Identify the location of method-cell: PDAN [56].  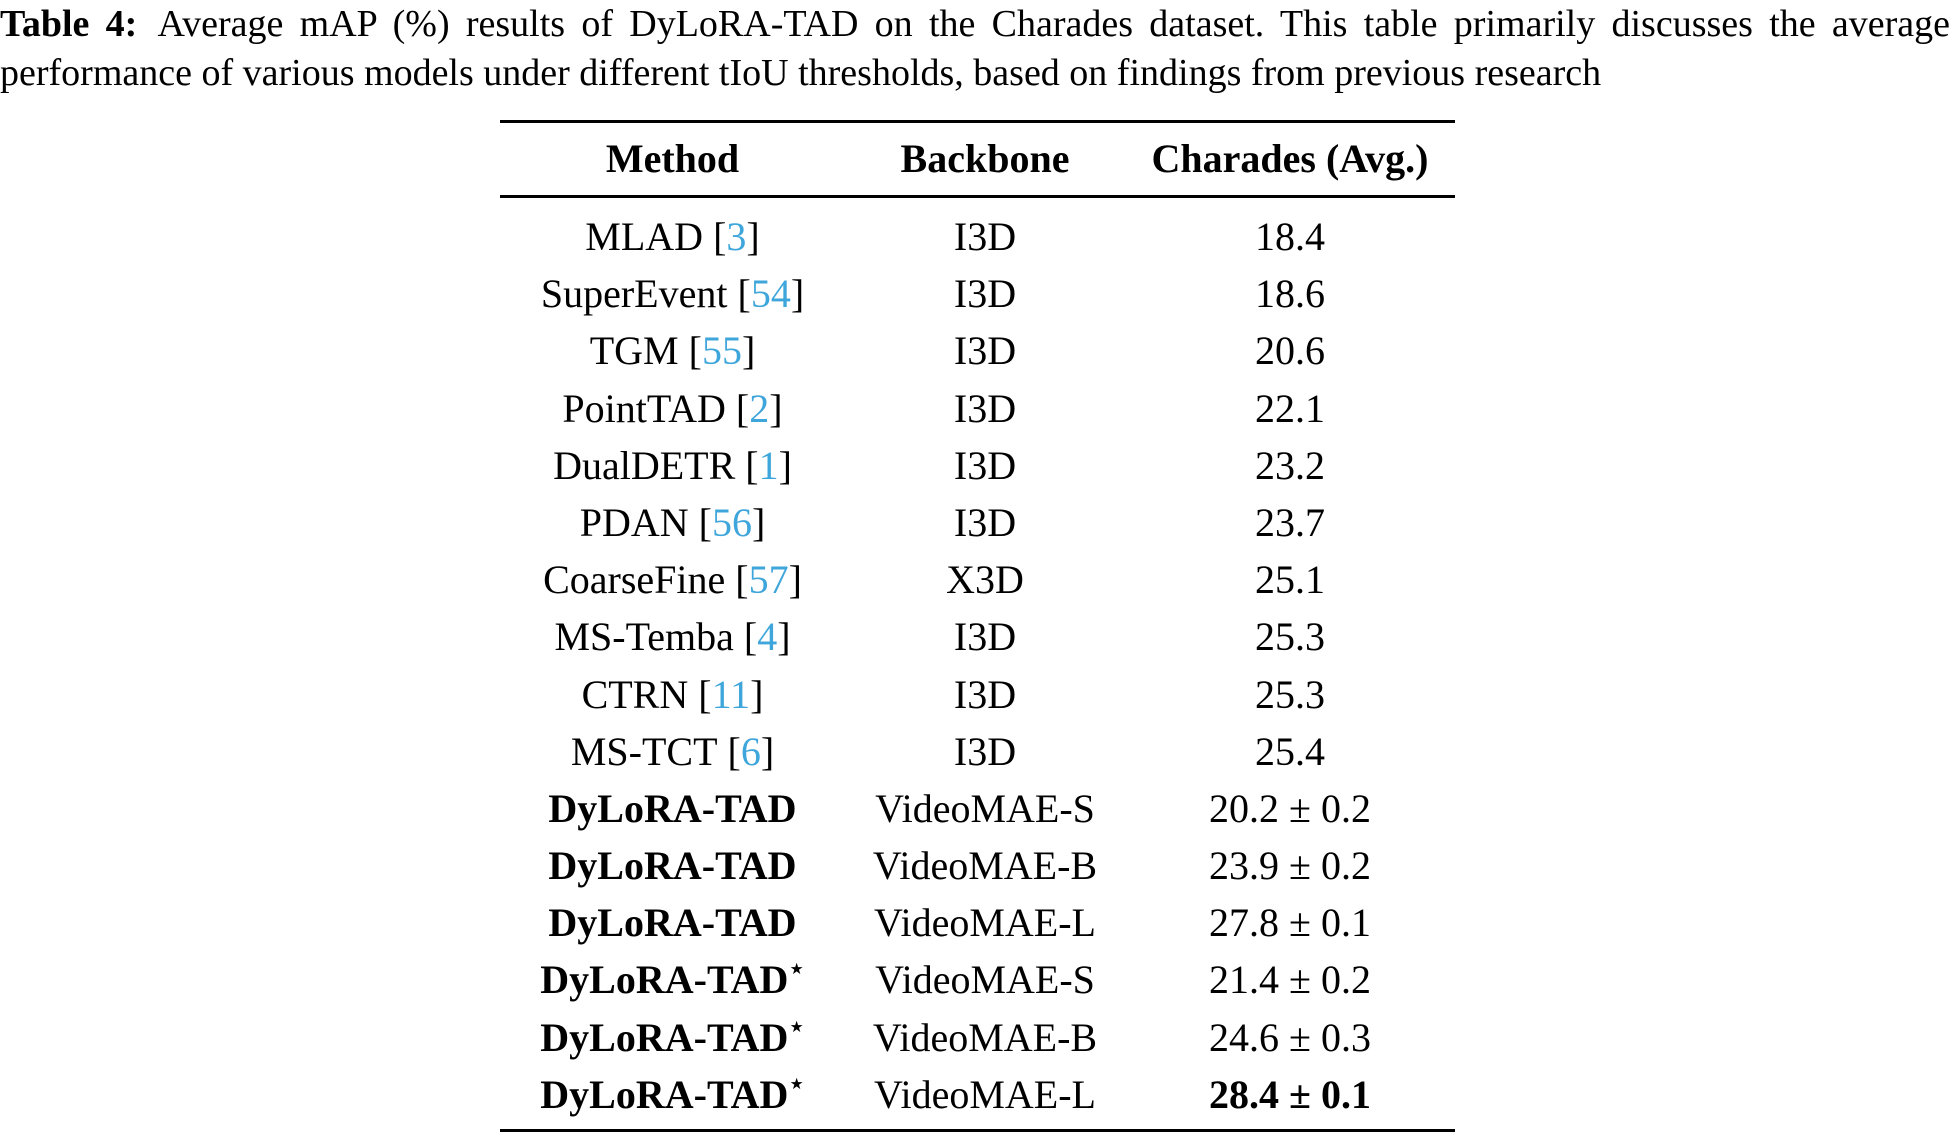
(672, 522).